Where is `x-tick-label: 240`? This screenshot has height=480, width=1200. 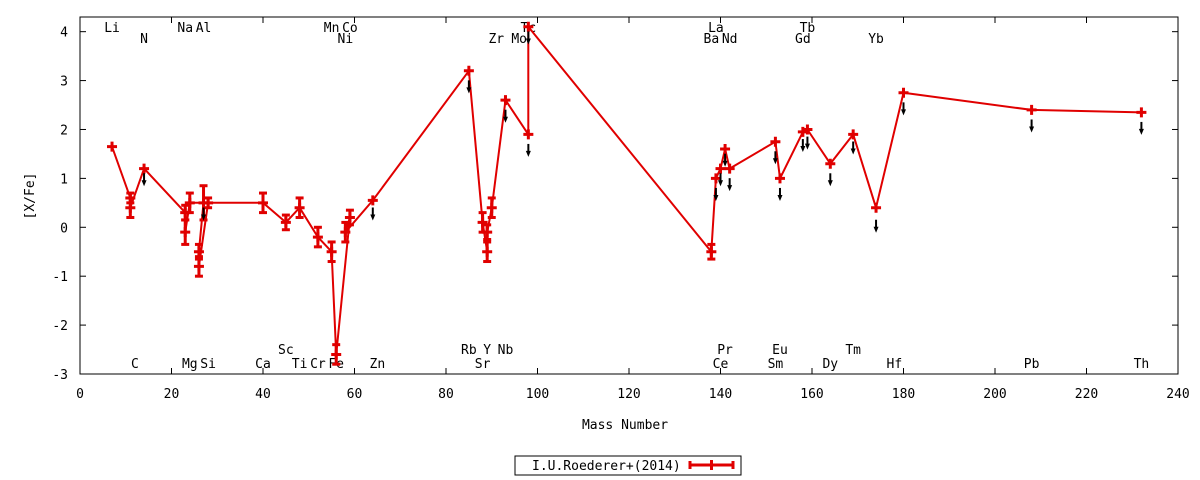 x-tick-label: 240 is located at coordinates (1177, 394).